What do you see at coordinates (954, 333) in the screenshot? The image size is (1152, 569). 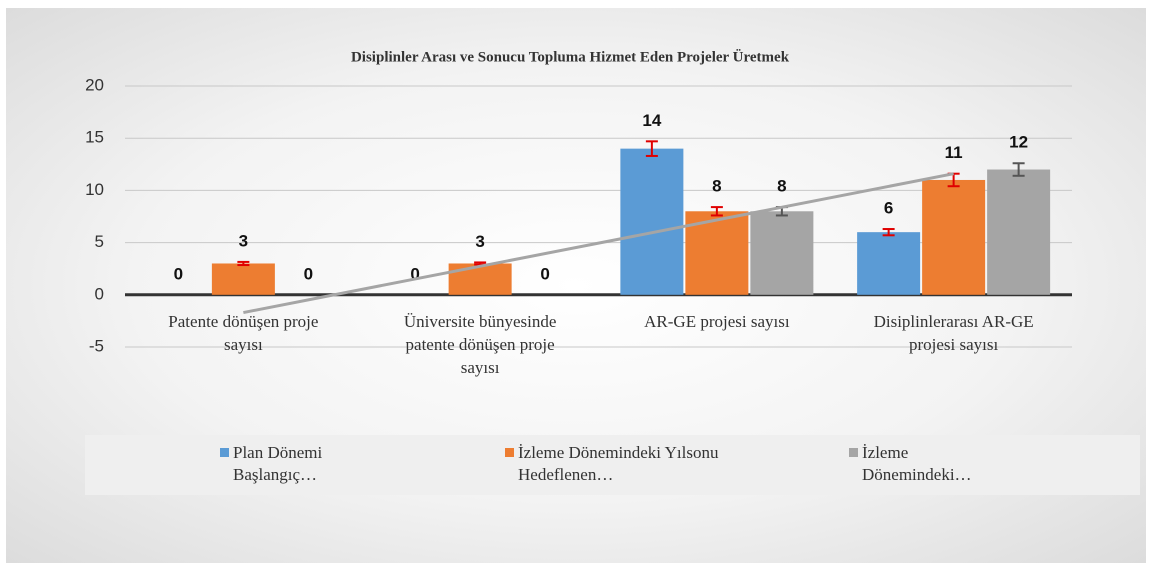 I see `x-tick-label: Disiplinlerarası AR-GE projesi sayısı` at bounding box center [954, 333].